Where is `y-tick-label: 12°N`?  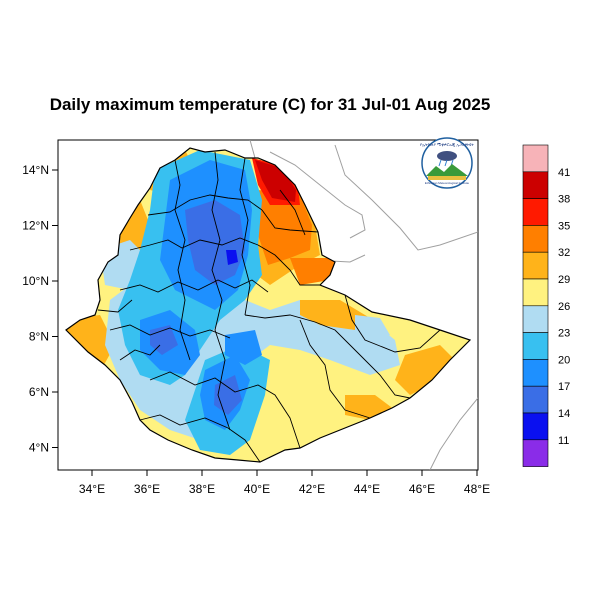 y-tick-label: 12°N is located at coordinates (35, 226).